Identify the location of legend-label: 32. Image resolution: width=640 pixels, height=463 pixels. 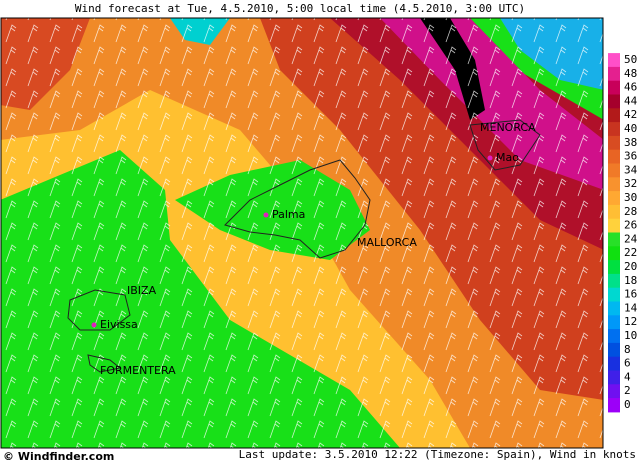
(630, 183).